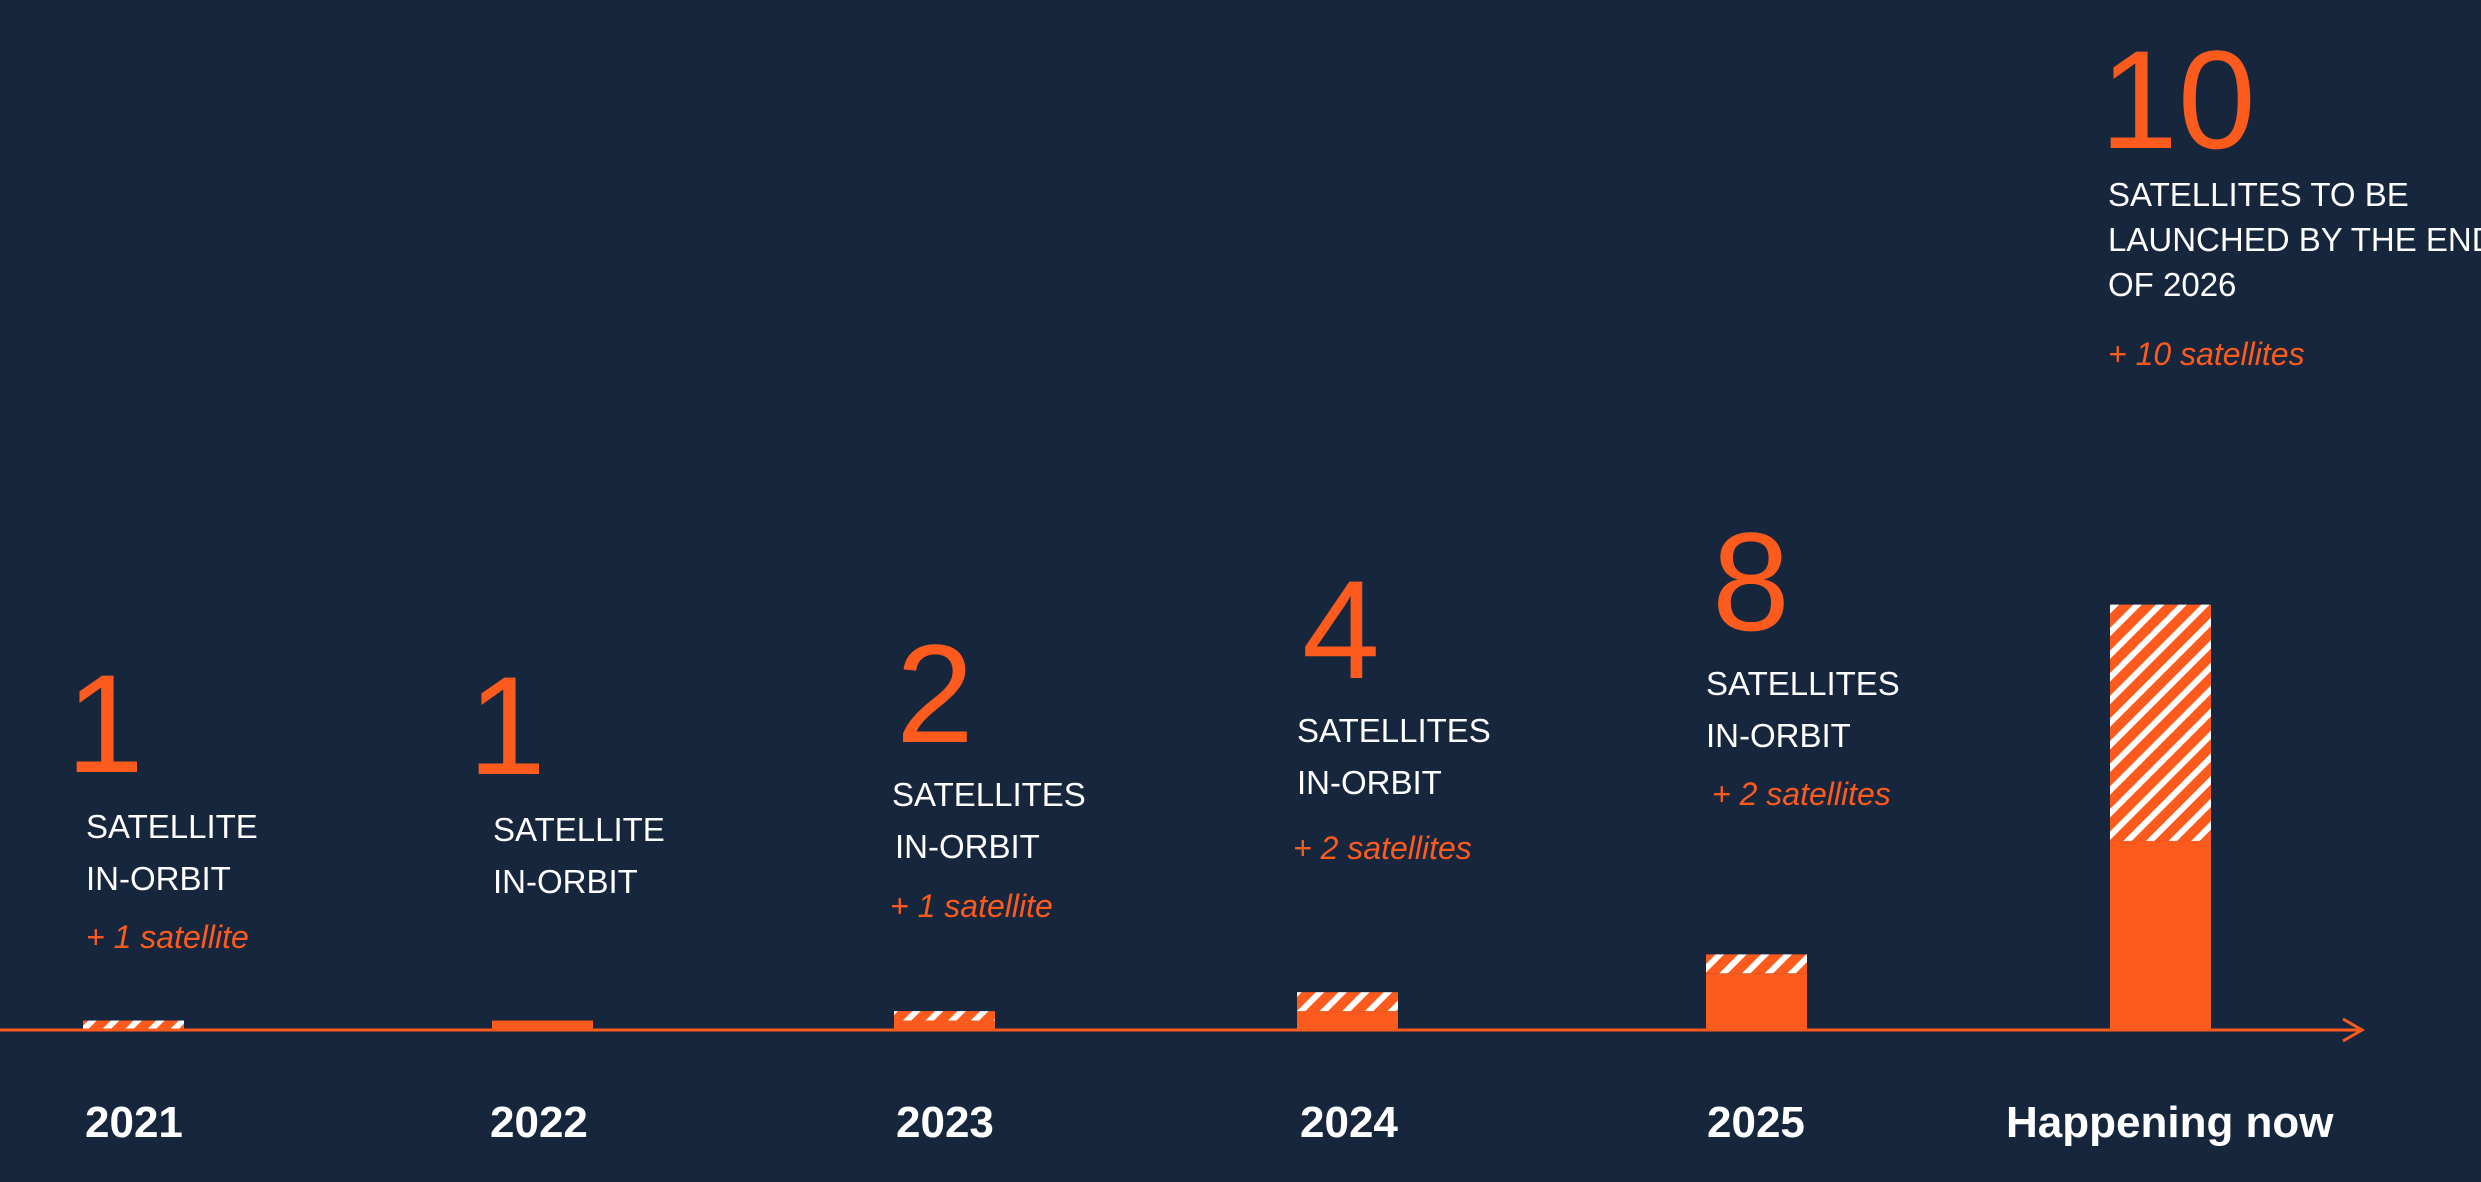 Image resolution: width=2481 pixels, height=1182 pixels. Describe the element at coordinates (133, 1025) in the screenshot. I see `bar-hatched-2021` at that location.